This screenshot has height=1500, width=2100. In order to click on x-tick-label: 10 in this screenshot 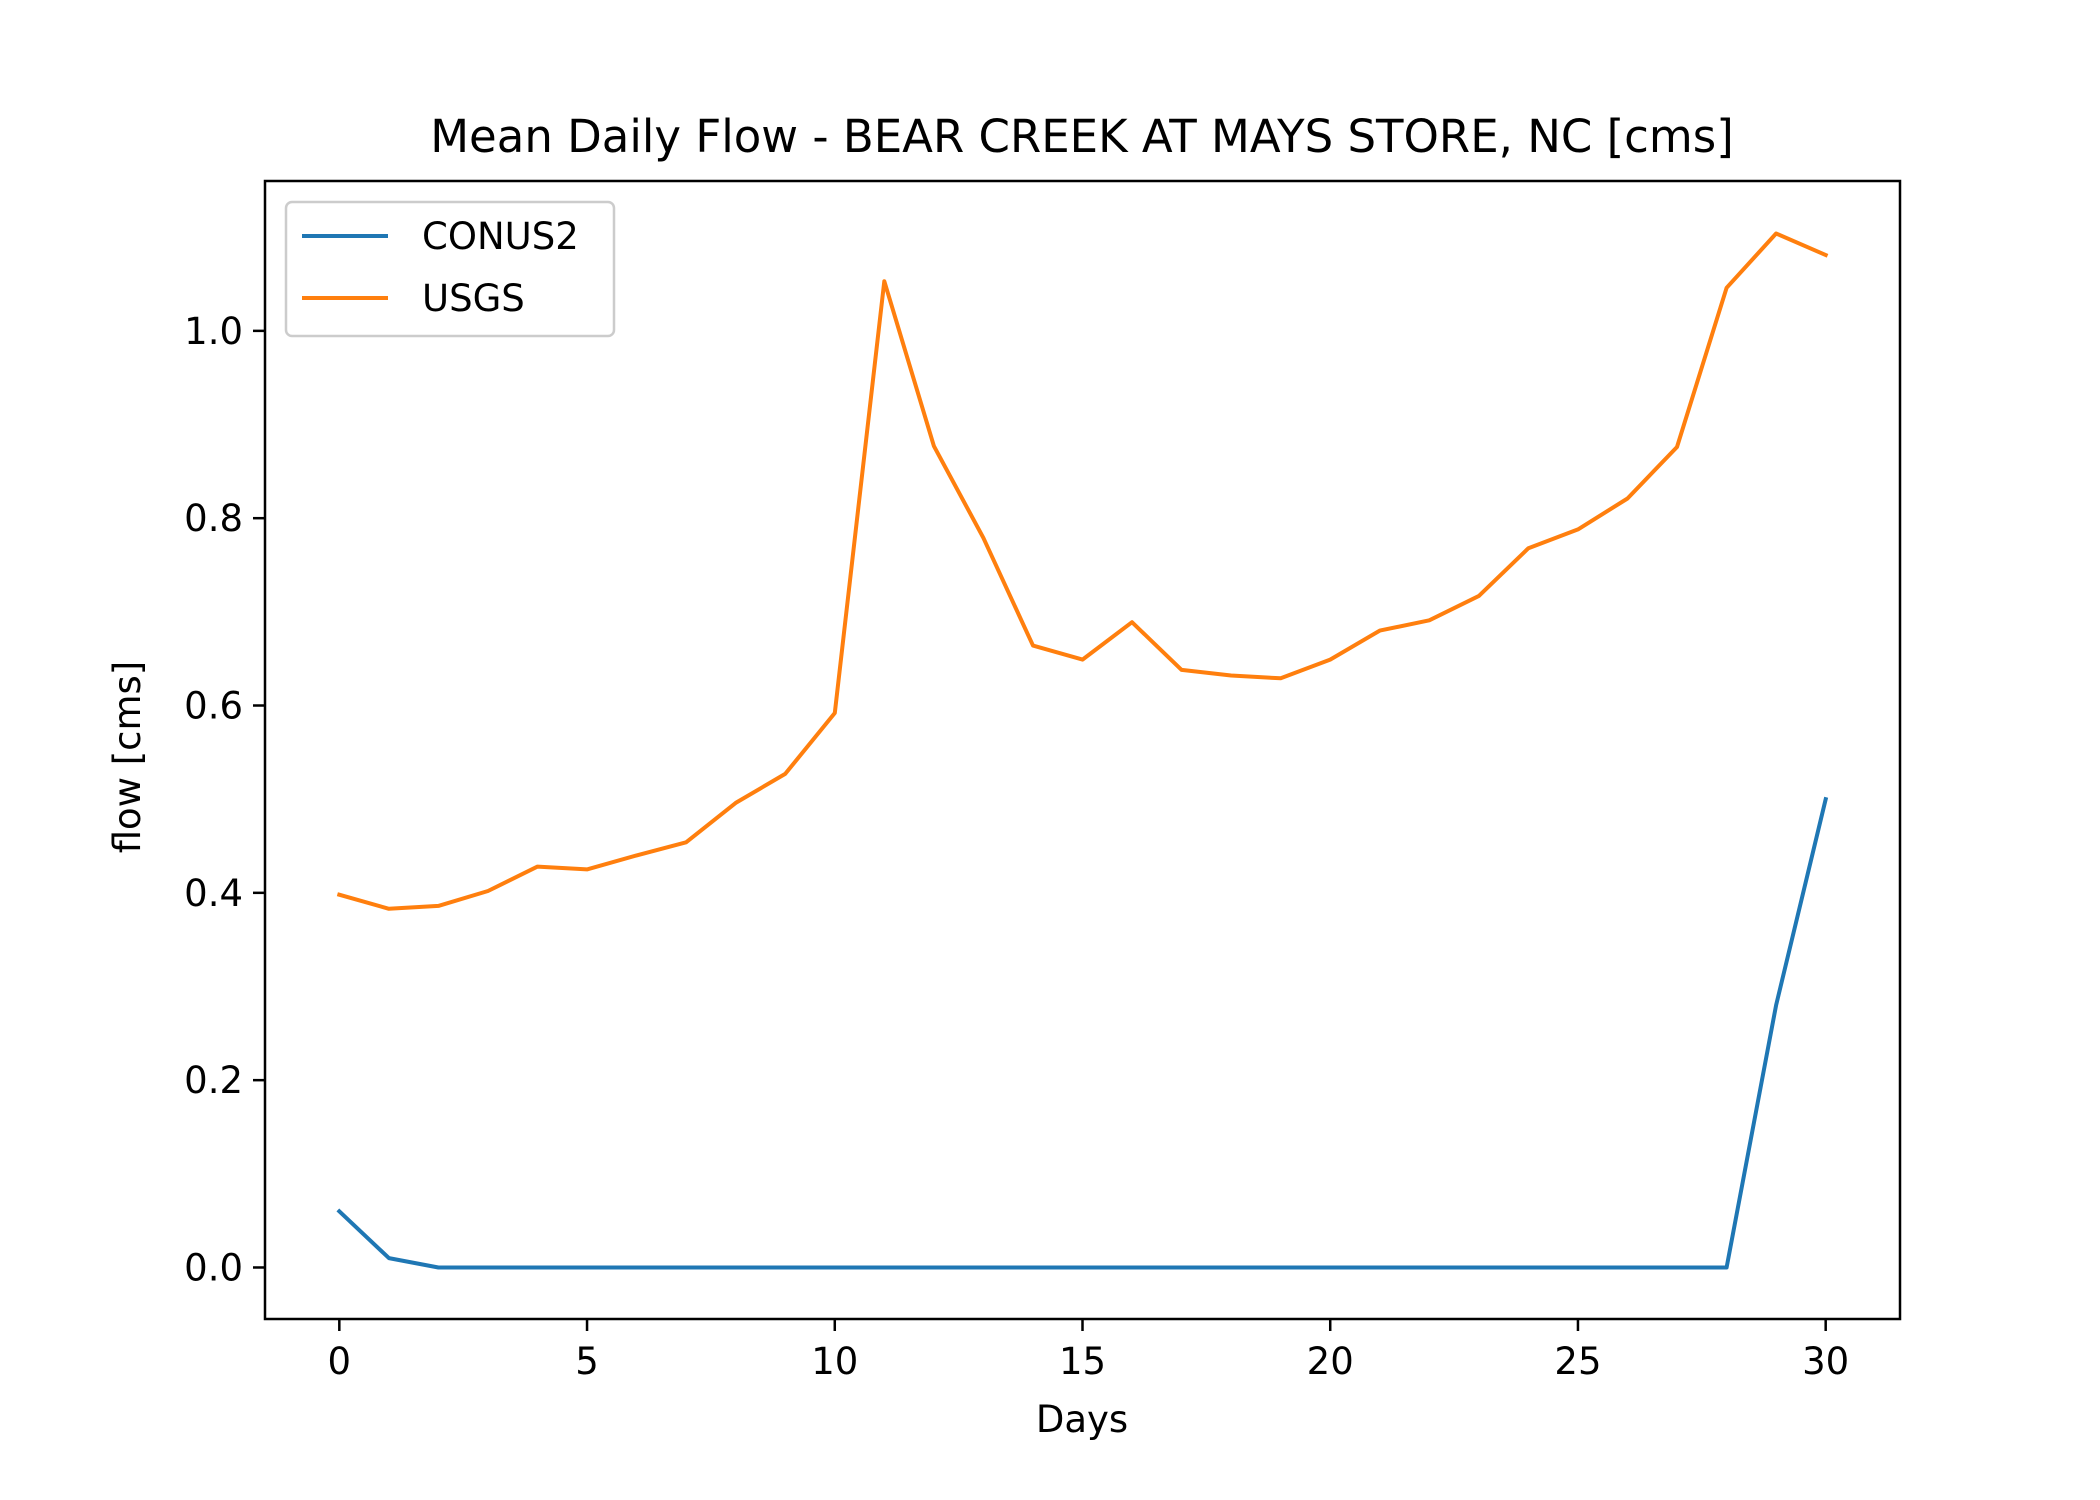, I will do `click(834, 1361)`.